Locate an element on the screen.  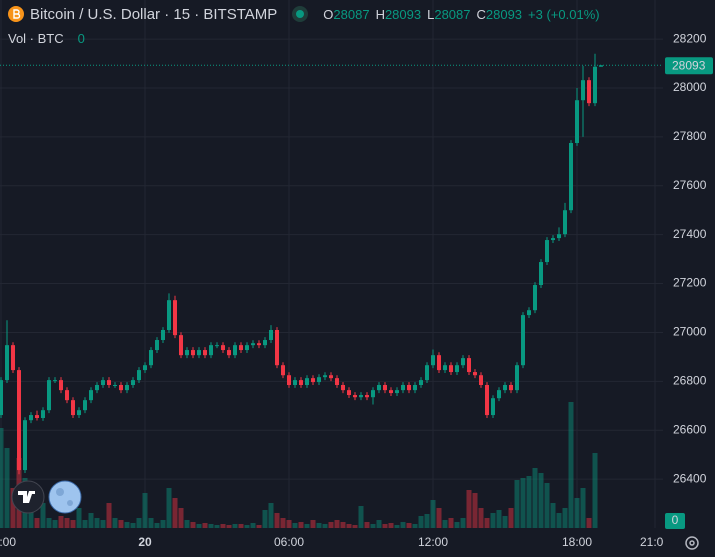
moon-icon is located at coordinates (65, 497).